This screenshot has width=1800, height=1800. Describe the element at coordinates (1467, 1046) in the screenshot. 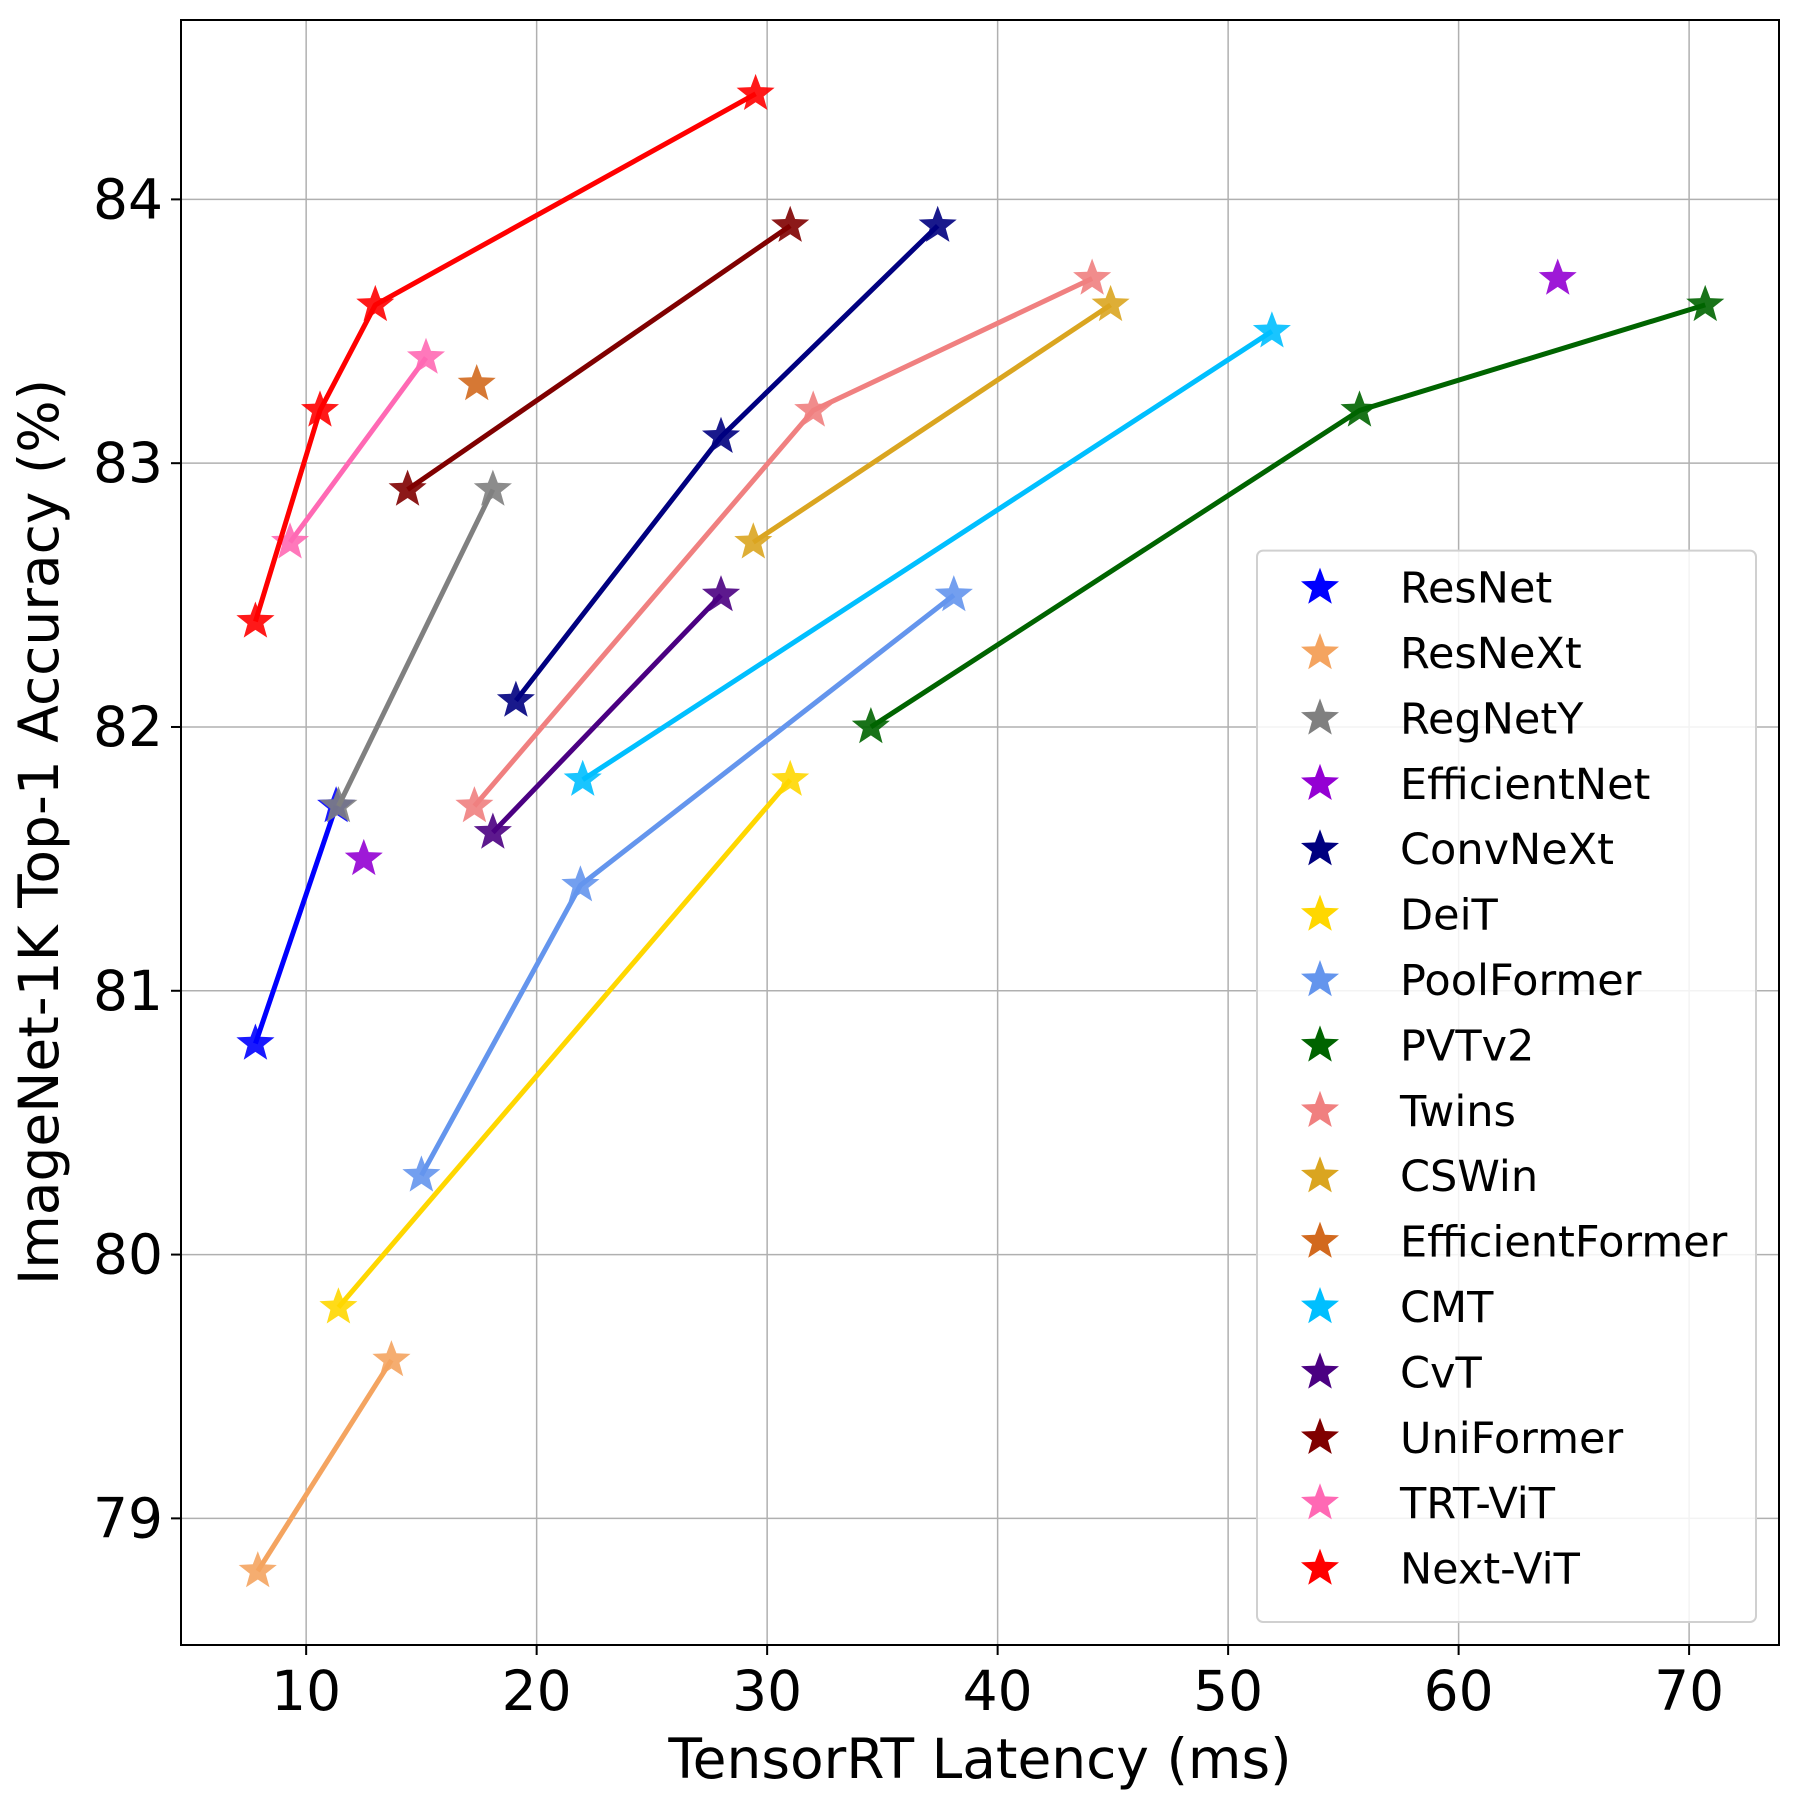

I see `legend-label: PVTv2` at that location.